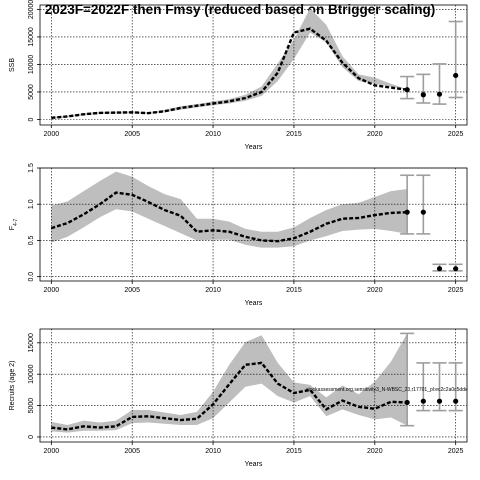 Image resolution: width=480 pixels, height=480 pixels. What do you see at coordinates (31, 240) in the screenshot?
I see `y-tick-label: 0.5` at bounding box center [31, 240].